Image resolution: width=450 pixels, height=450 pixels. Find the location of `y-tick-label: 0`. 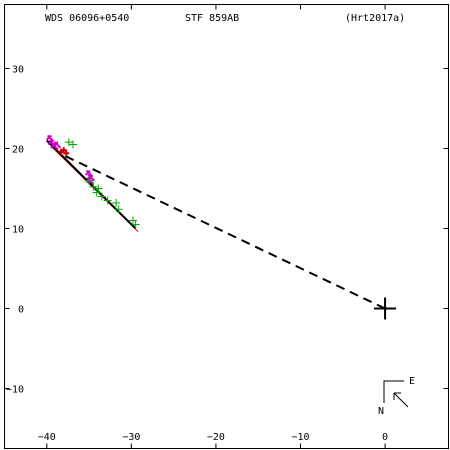

y-tick-label: 0 is located at coordinates (21, 310).